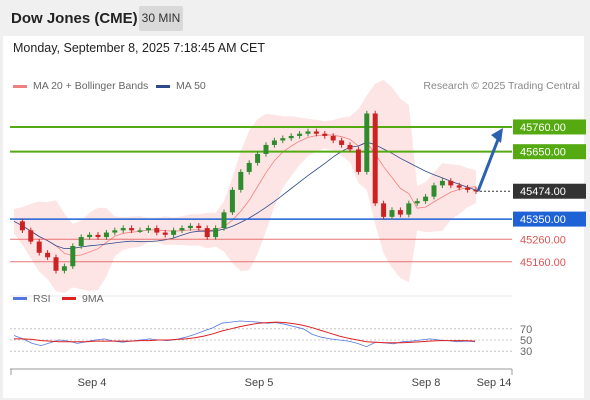 The image size is (590, 400). What do you see at coordinates (20, 298) in the screenshot?
I see `rsi-swatch` at bounding box center [20, 298].